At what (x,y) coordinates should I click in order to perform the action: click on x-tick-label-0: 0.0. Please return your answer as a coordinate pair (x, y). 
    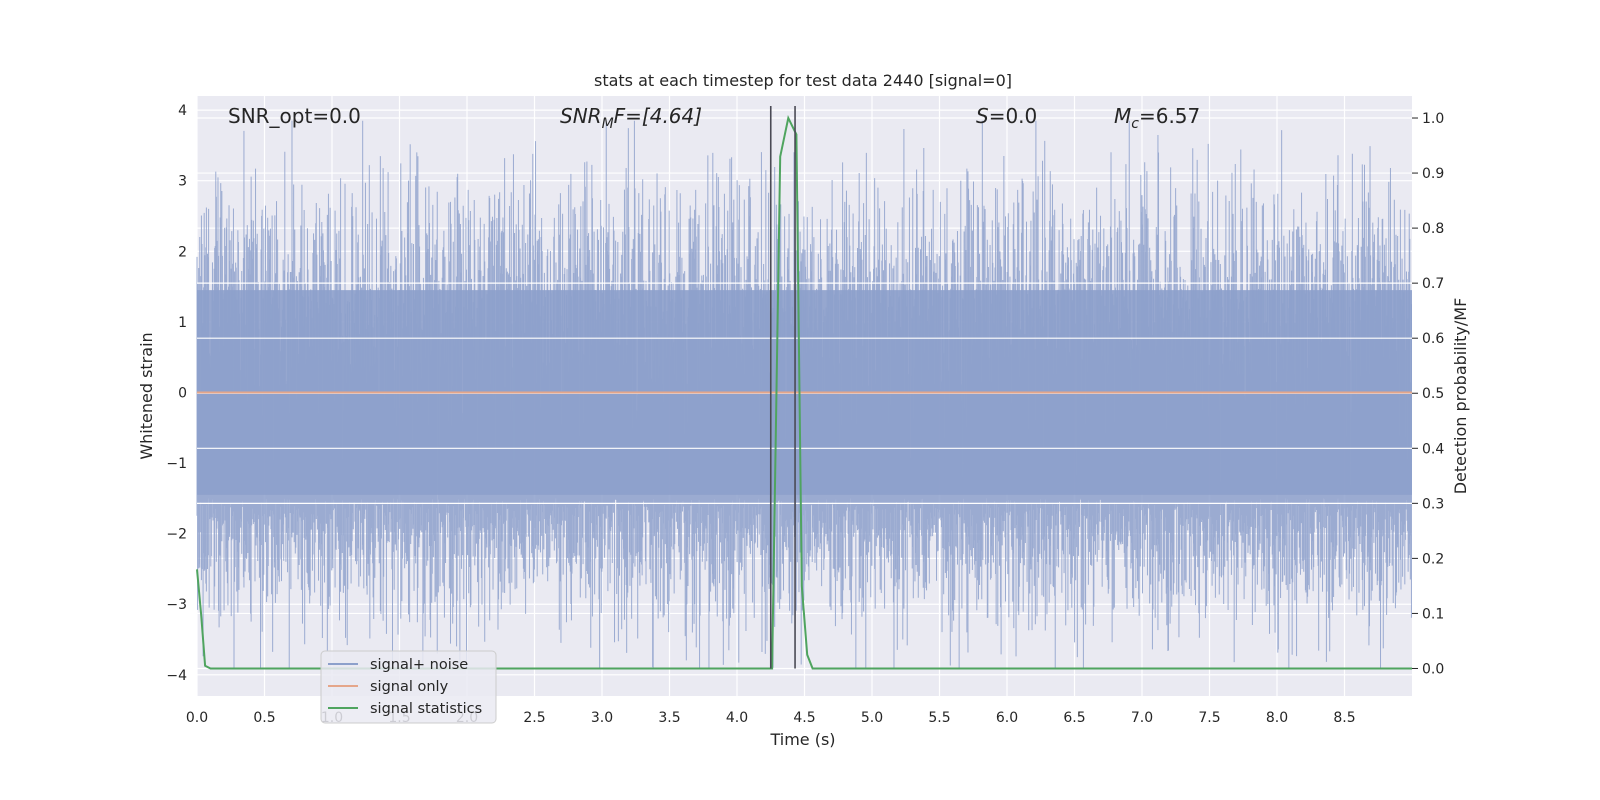
    Looking at the image, I should click on (197, 718).